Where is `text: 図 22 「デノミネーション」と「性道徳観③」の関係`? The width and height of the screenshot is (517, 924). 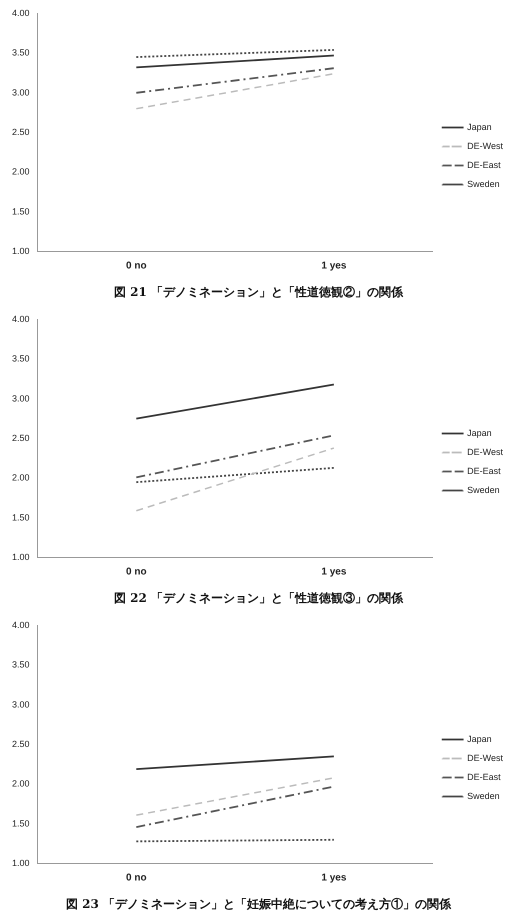
text: 図 22 「デノミネーション」と「性道徳観③」の関係 is located at coordinates (259, 597).